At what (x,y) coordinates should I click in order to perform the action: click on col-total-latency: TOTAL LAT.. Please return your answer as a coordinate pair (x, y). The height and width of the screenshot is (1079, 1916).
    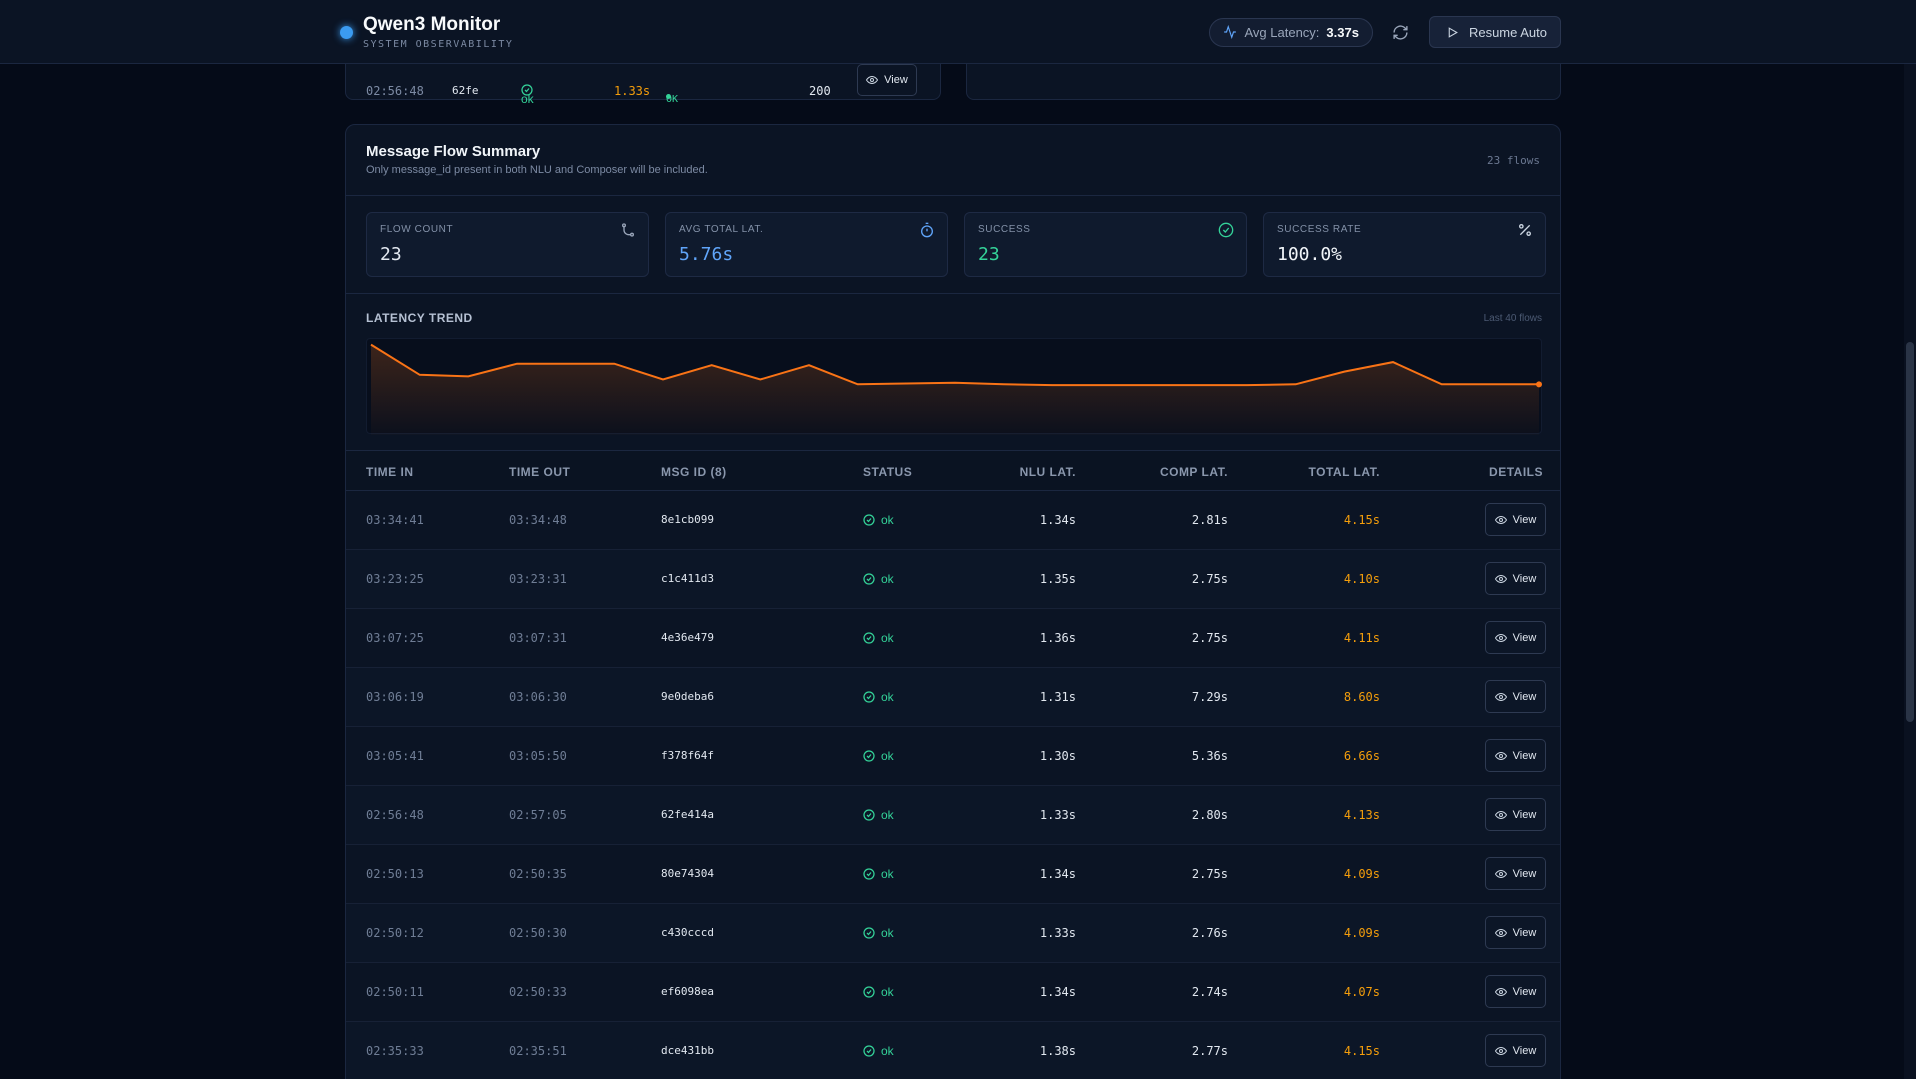
    Looking at the image, I should click on (1344, 472).